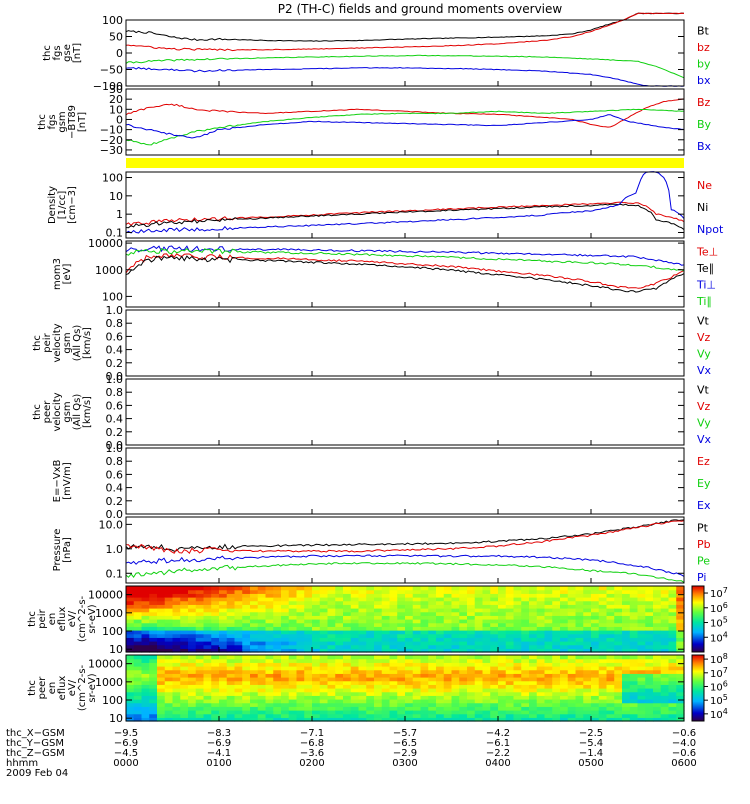 The height and width of the screenshot is (804, 750). Describe the element at coordinates (82, 618) in the screenshot. I see `y-axis-label-line: (cm^2-s-` at that location.